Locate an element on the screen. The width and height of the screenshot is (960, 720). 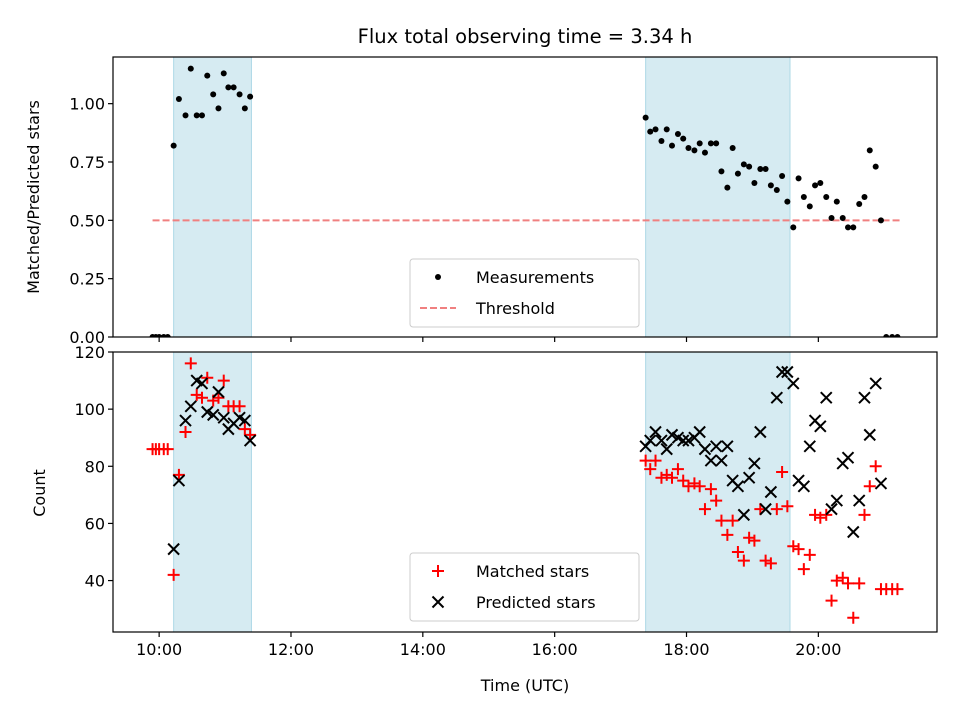
legend-marker is located at coordinates (438, 571).